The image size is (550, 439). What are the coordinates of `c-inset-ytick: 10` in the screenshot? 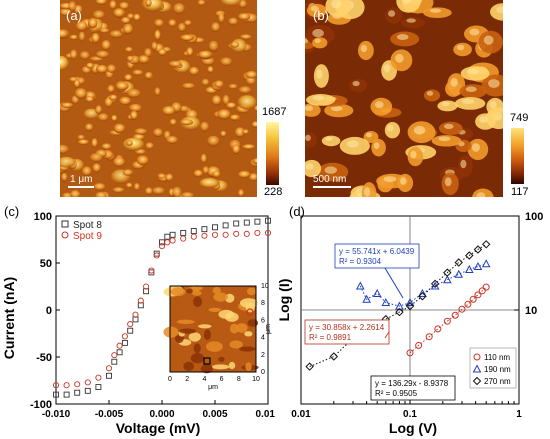 It's located at (265, 286).